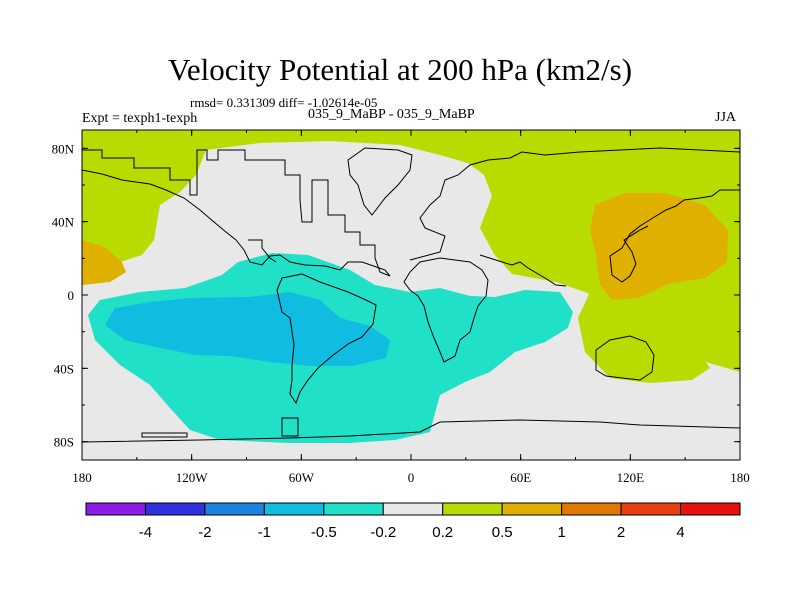 Image resolution: width=800 pixels, height=600 pixels. Describe the element at coordinates (520, 477) in the screenshot. I see `x-tick-label: 60E` at that location.